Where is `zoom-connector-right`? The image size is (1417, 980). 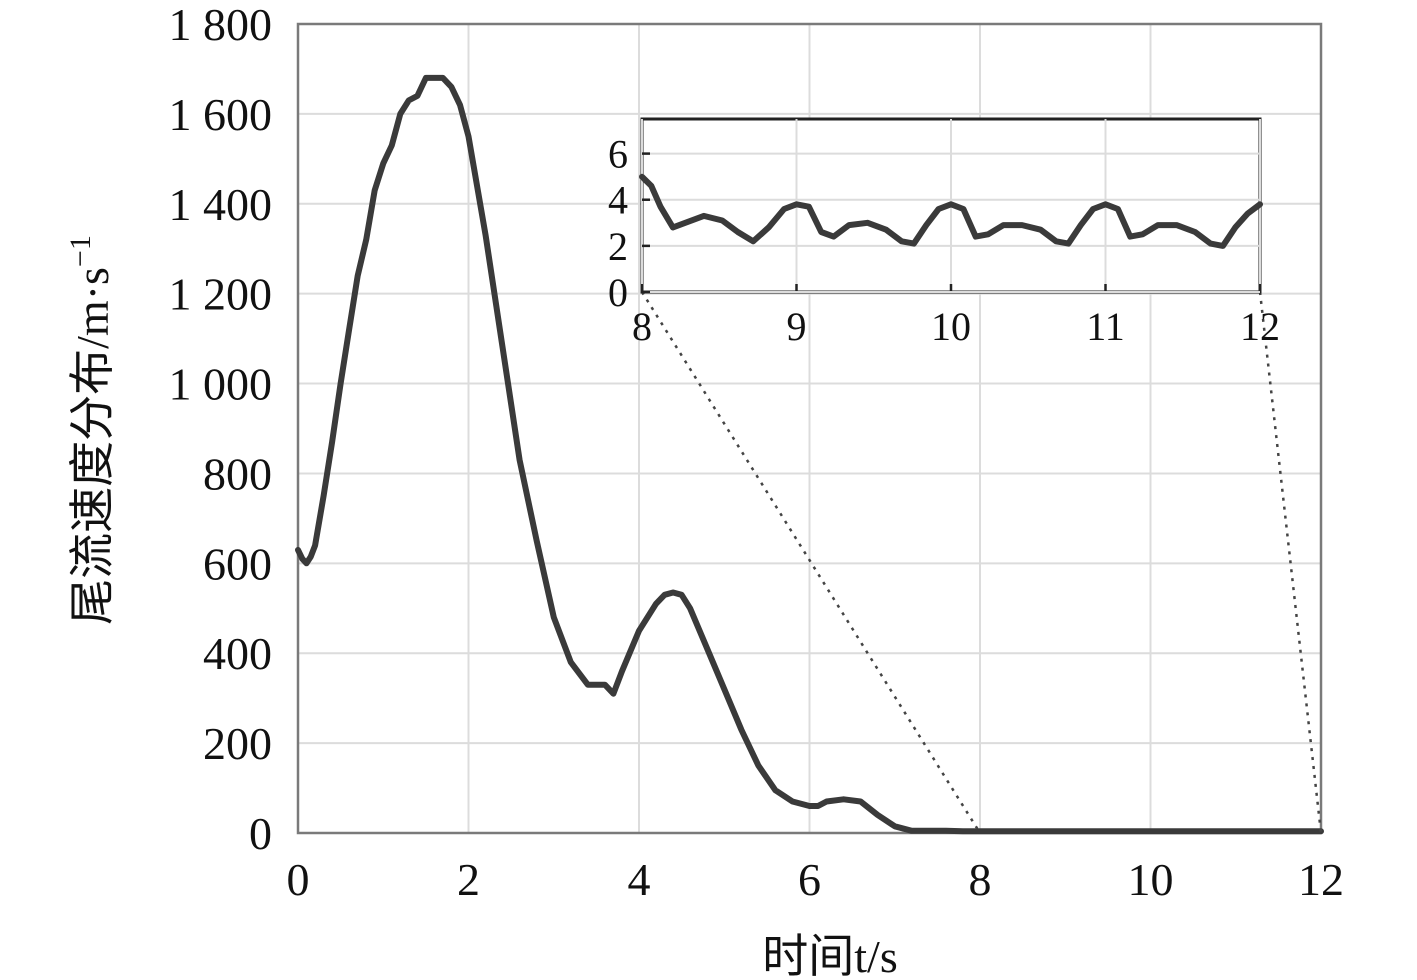 zoom-connector-right is located at coordinates (1290, 562).